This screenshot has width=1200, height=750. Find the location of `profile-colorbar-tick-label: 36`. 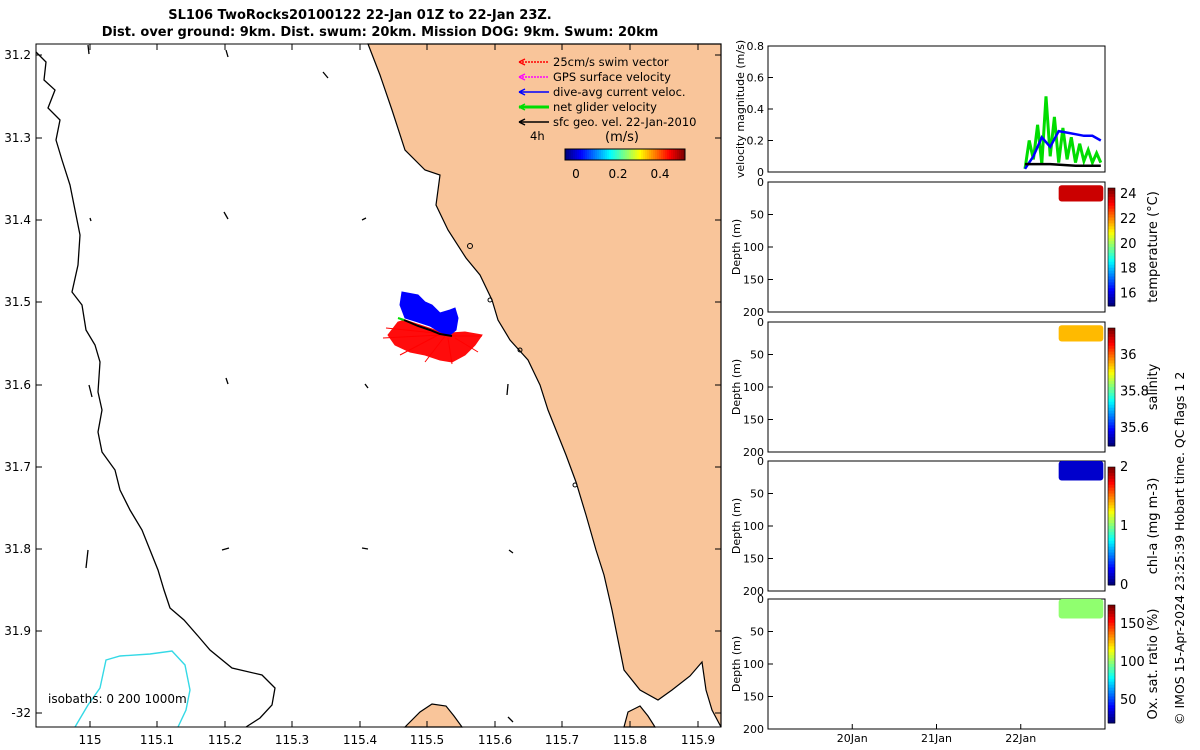

profile-colorbar-tick-label: 36 is located at coordinates (1128, 355).